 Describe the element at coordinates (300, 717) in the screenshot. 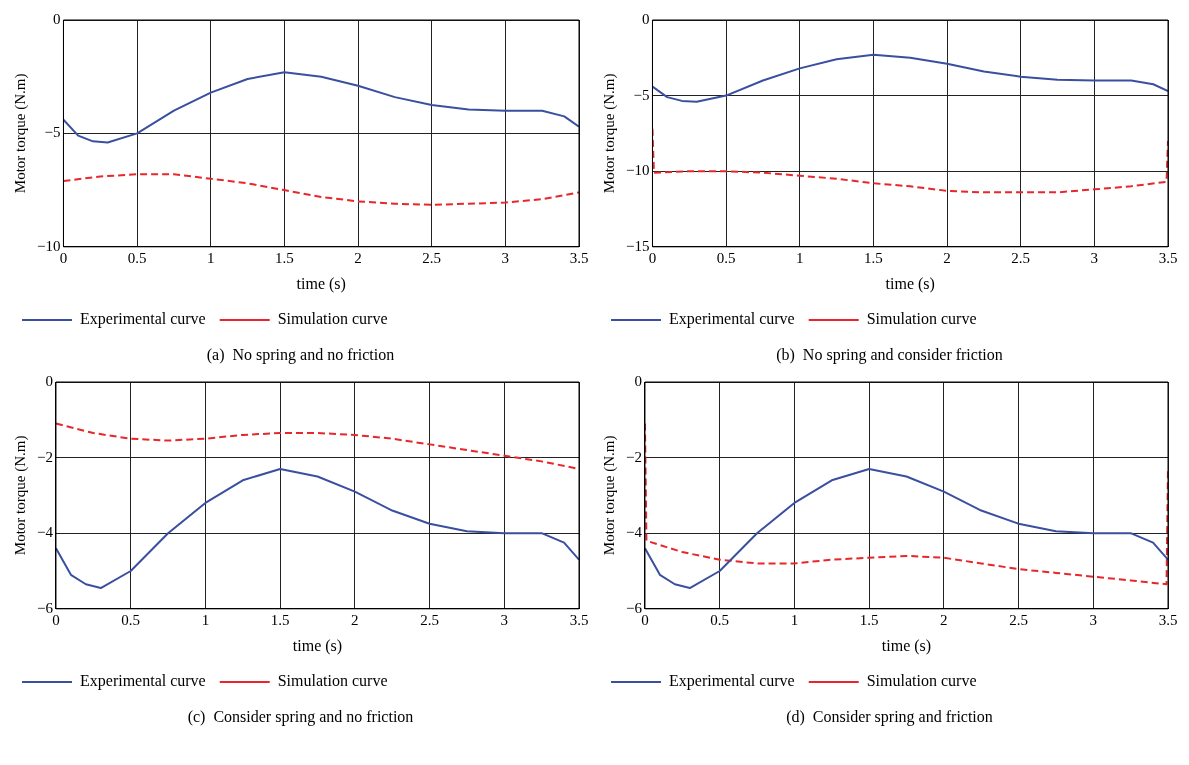

I see `text: (c) Consider spring and no friction` at that location.